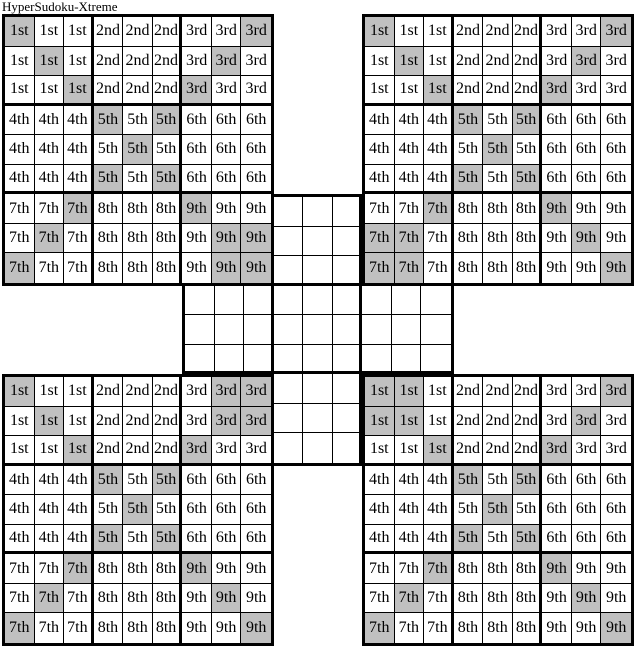 The height and width of the screenshot is (655, 642). Describe the element at coordinates (586, 91) in the screenshot. I see `cell-top-right-r3c8: 3rd` at that location.